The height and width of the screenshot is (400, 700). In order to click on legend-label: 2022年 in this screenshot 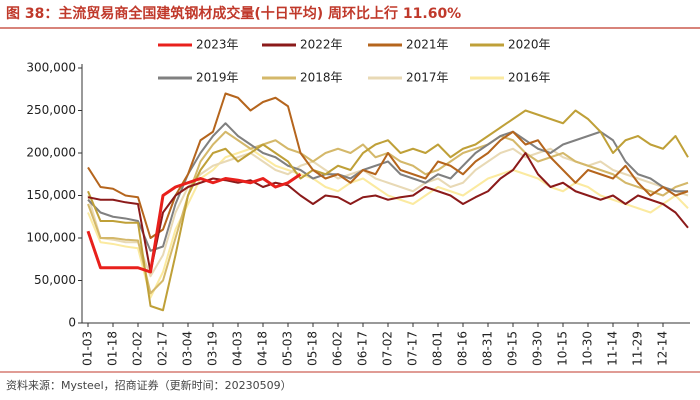, I will do `click(321, 45)`.